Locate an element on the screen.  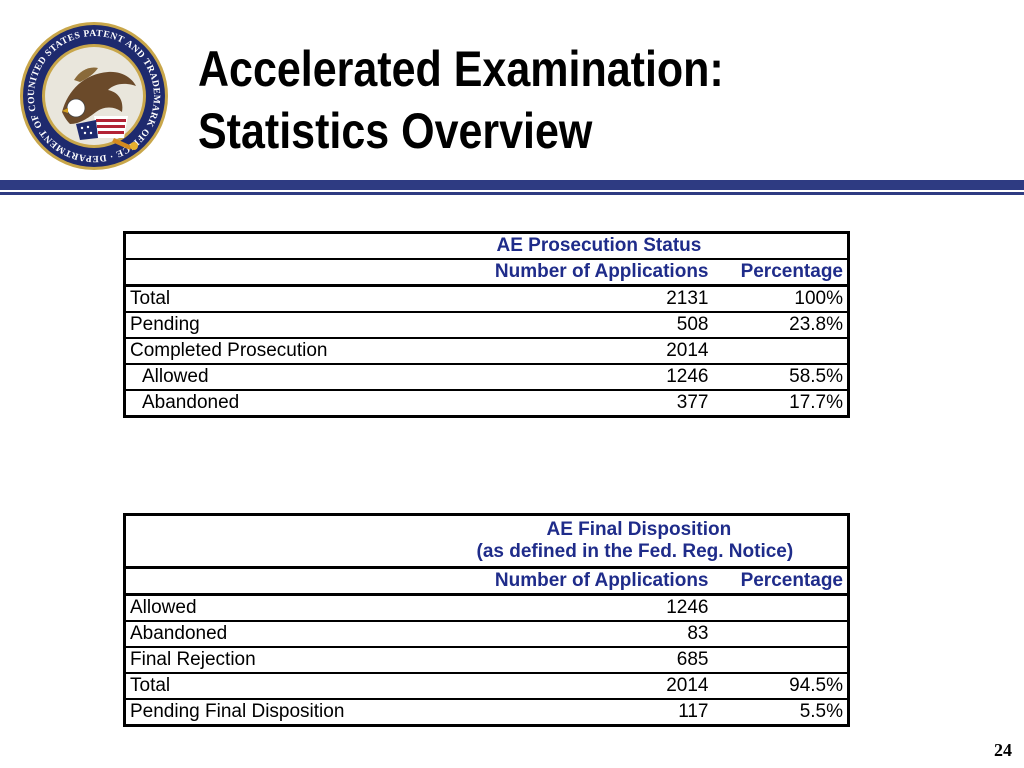
row-count: 117 is located at coordinates (693, 711).